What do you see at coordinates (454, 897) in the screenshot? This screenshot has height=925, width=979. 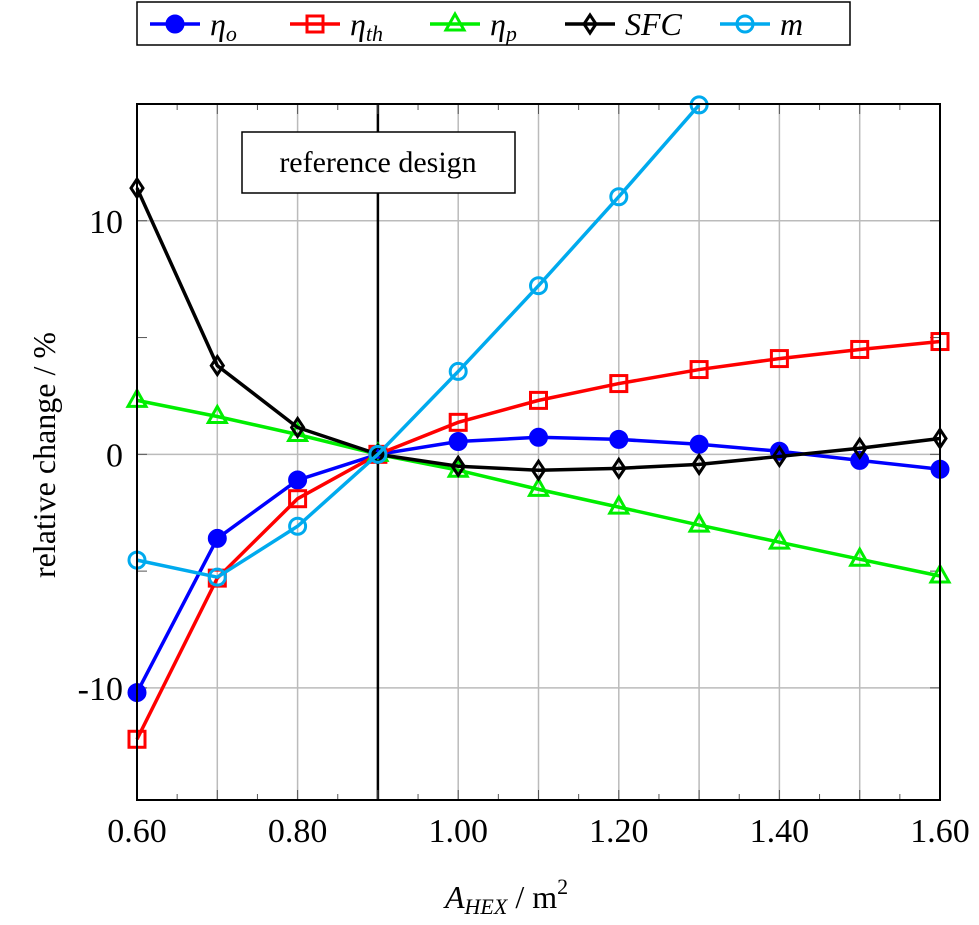 I see `x-label-main: A` at bounding box center [454, 897].